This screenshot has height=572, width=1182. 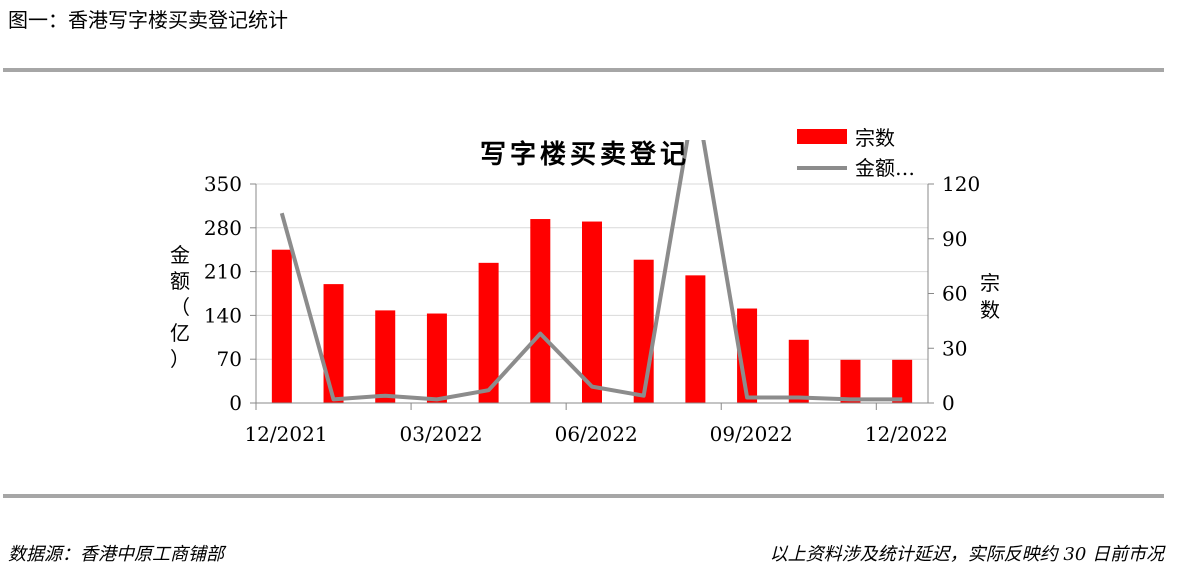 What do you see at coordinates (954, 348) in the screenshot?
I see `right-tick-label: 30` at bounding box center [954, 348].